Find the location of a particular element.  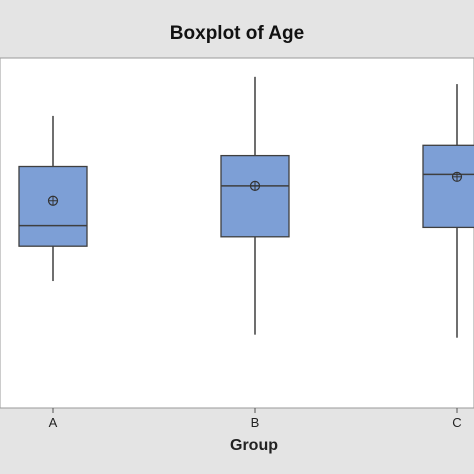

chart-title: Boxplot of Age is located at coordinates (237, 33).